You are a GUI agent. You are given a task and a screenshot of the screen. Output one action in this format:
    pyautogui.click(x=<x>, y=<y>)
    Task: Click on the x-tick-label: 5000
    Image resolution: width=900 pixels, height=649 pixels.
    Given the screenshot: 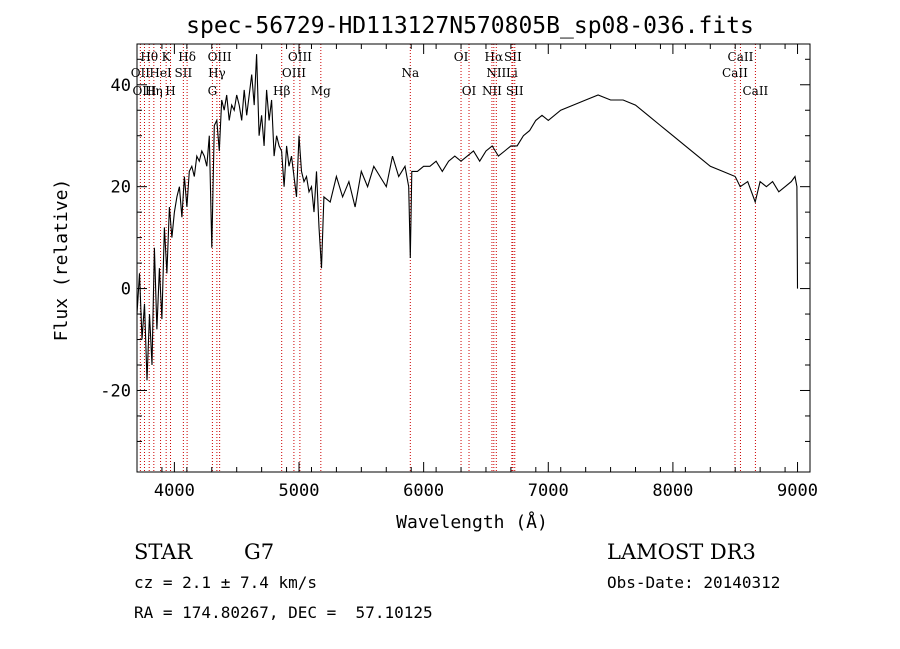 What is the action you would take?
    pyautogui.click(x=299, y=491)
    